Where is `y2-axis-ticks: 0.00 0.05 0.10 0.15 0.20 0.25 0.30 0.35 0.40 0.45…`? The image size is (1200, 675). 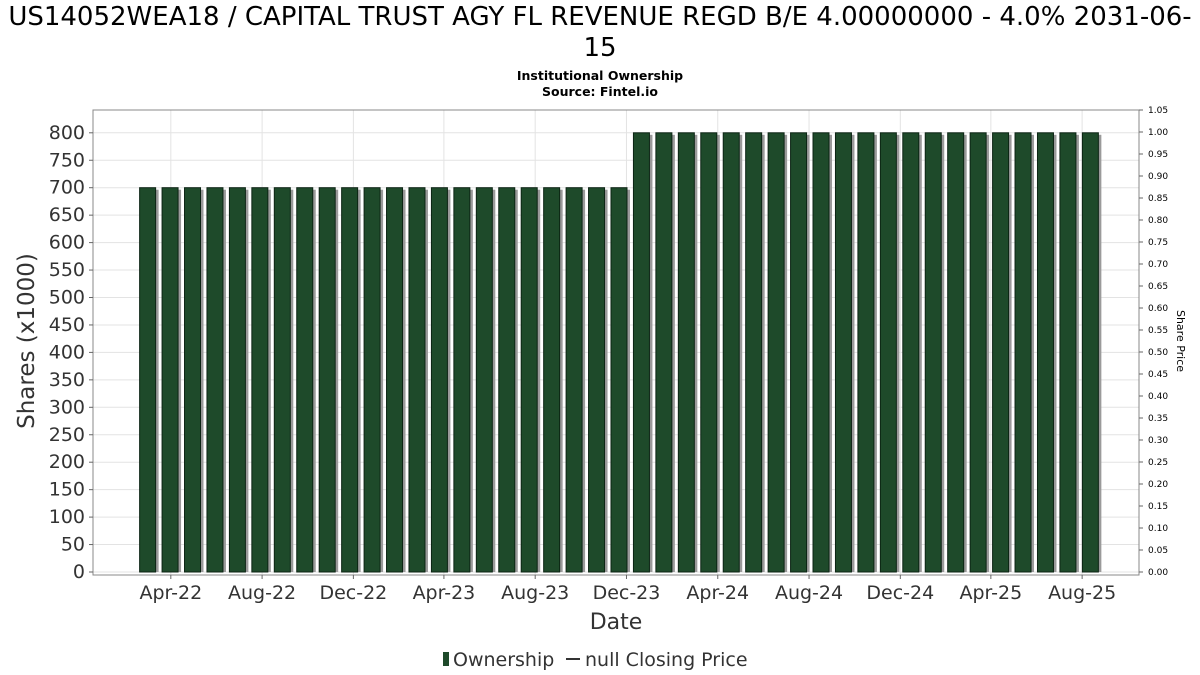 y2-axis-ticks: 0.00 0.05 0.10 0.15 0.20 0.25 0.30 0.35 0.40 0.45… is located at coordinates (1153, 342).